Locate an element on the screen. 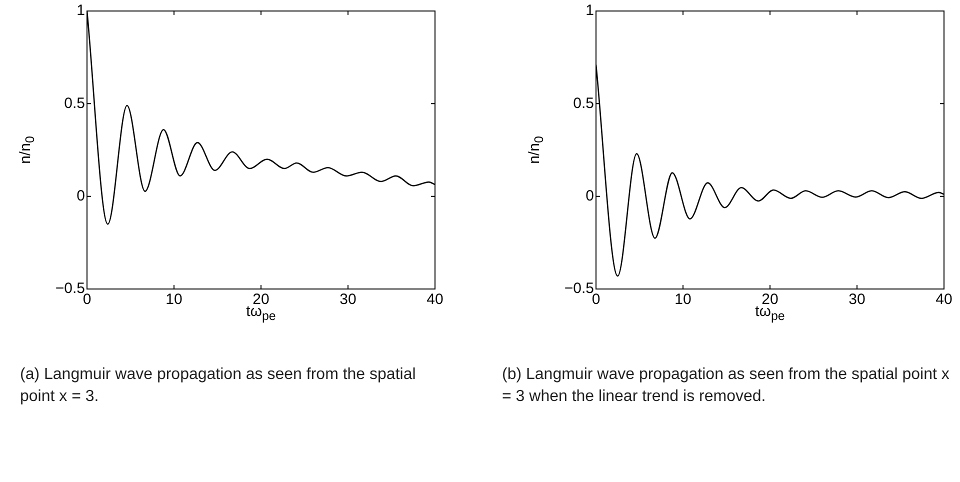 Image resolution: width=960 pixels, height=482 pixels. text: (b) Langmuir wave propagation as seen from the spatial point x = 3 when the linear trend is removed. is located at coordinates (726, 386).